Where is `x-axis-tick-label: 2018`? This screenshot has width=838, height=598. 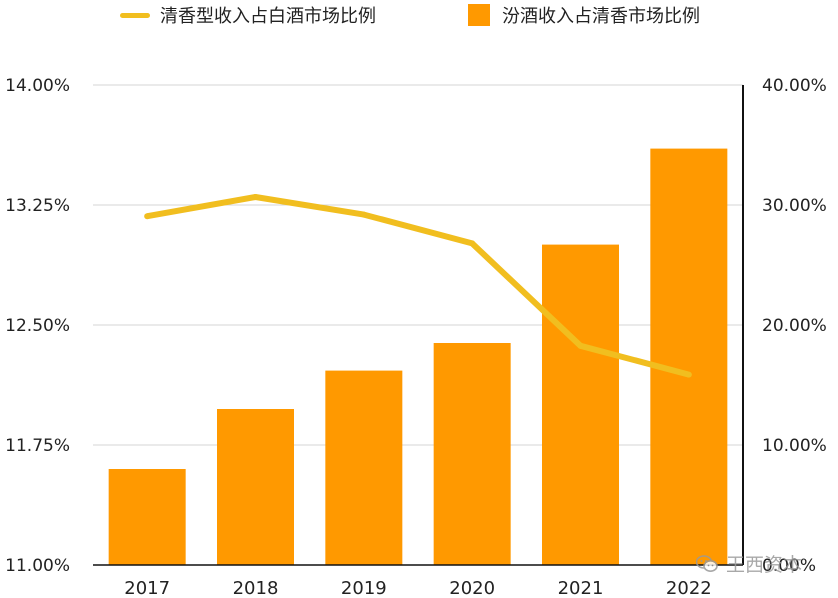 x-axis-tick-label: 2018 is located at coordinates (256, 588).